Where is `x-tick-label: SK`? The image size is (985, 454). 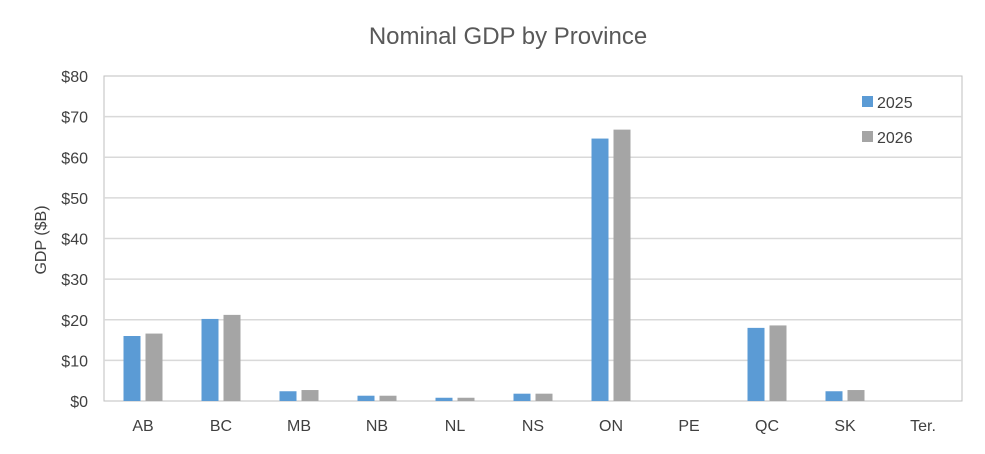
x-tick-label: SK is located at coordinates (845, 426).